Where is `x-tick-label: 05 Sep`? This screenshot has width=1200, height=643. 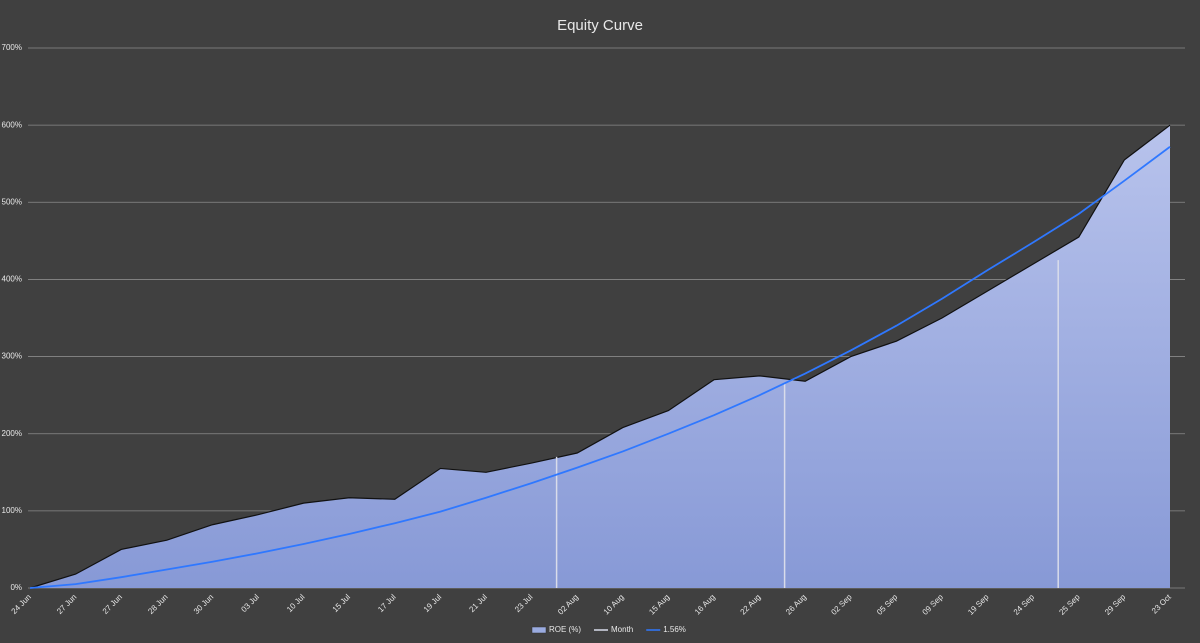
x-tick-label: 05 Sep is located at coordinates (887, 604).